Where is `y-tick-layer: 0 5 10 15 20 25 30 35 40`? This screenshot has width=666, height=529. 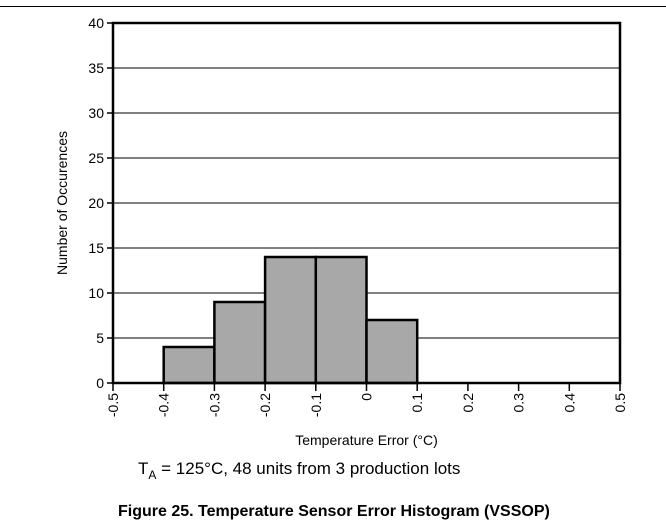 y-tick-layer: 0 5 10 15 20 25 30 35 40 is located at coordinates (100, 203).